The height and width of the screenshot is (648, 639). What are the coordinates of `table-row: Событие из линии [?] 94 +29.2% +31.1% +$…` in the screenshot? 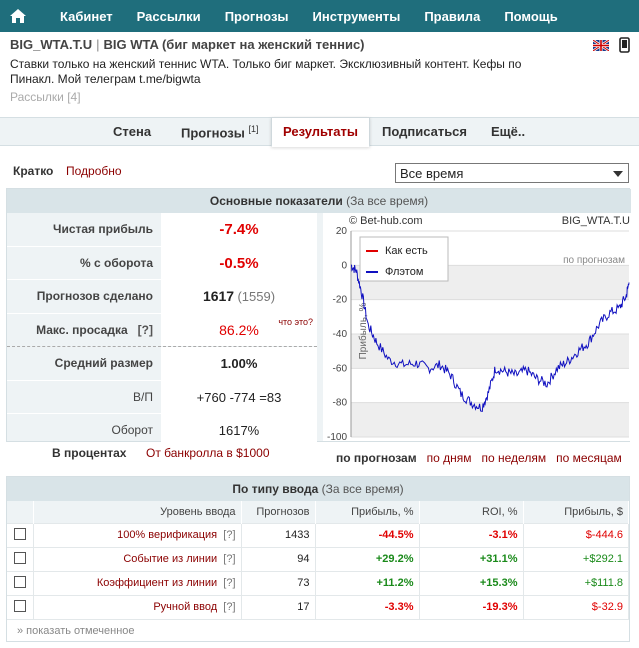 It's located at (318, 558).